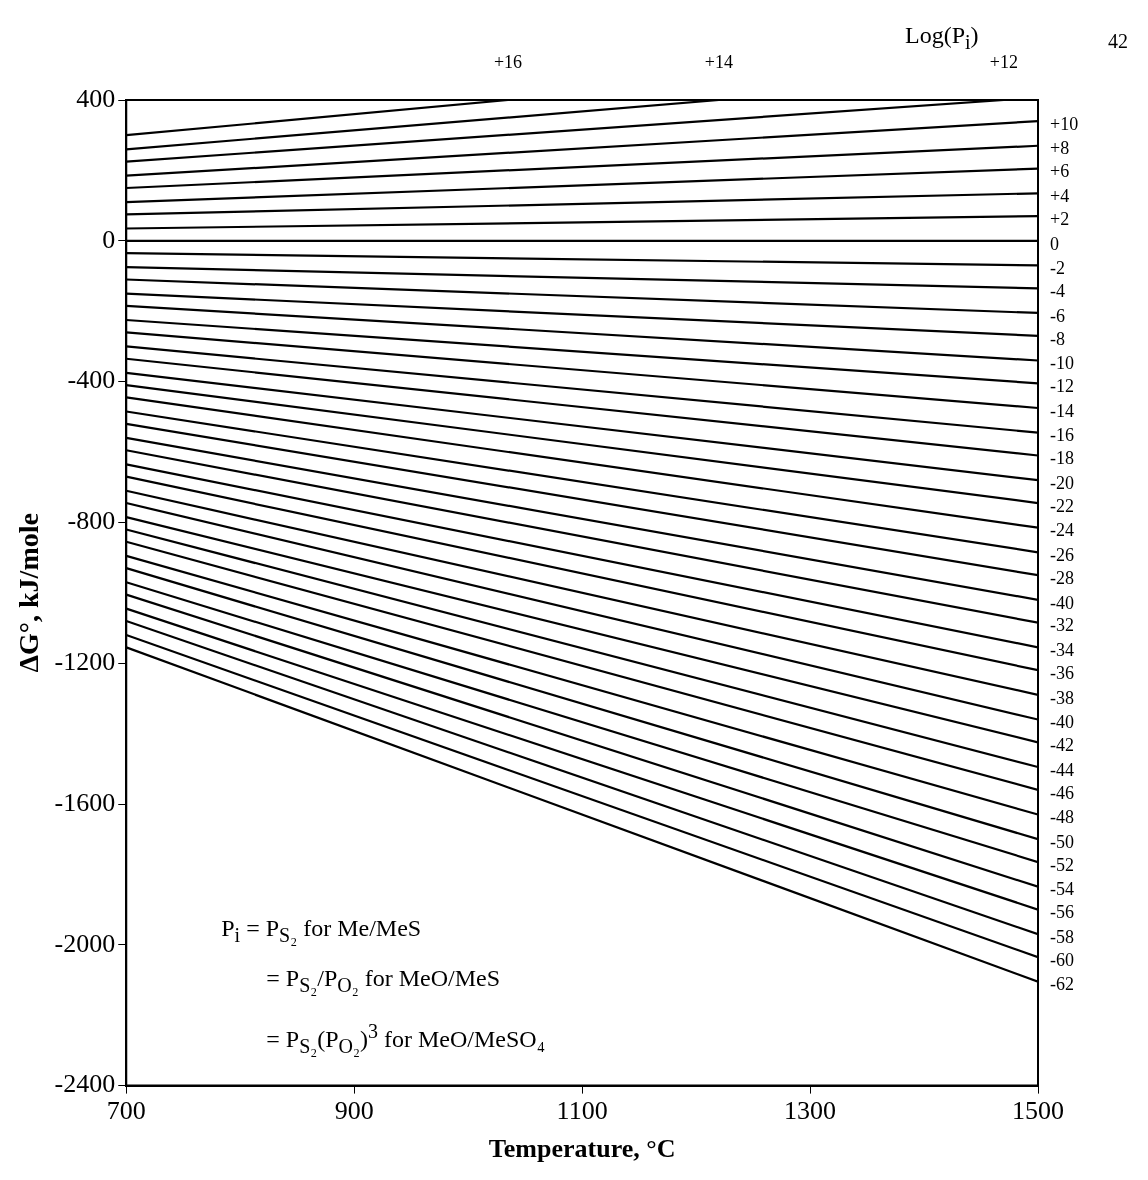 This screenshot has width=1148, height=1180. What do you see at coordinates (85, 802) in the screenshot?
I see `y-tick-label: -1600` at bounding box center [85, 802].